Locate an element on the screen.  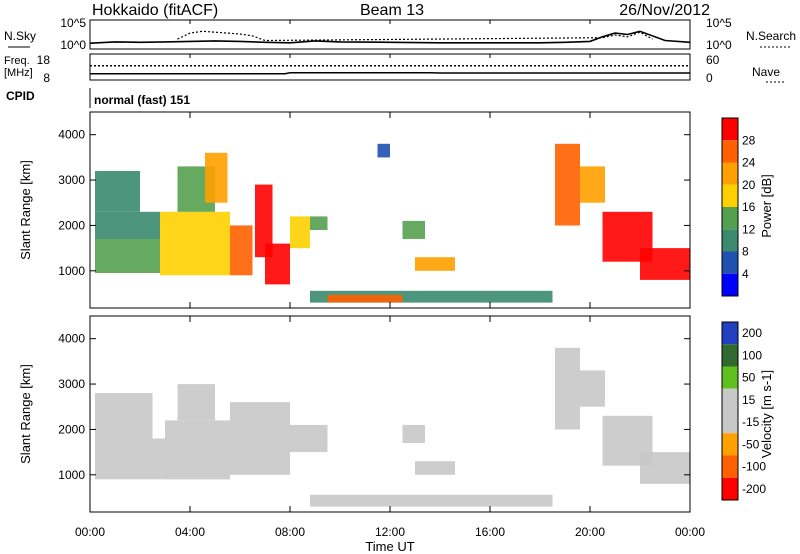
freq-right-tick-bottom: 0 is located at coordinates (709, 78).